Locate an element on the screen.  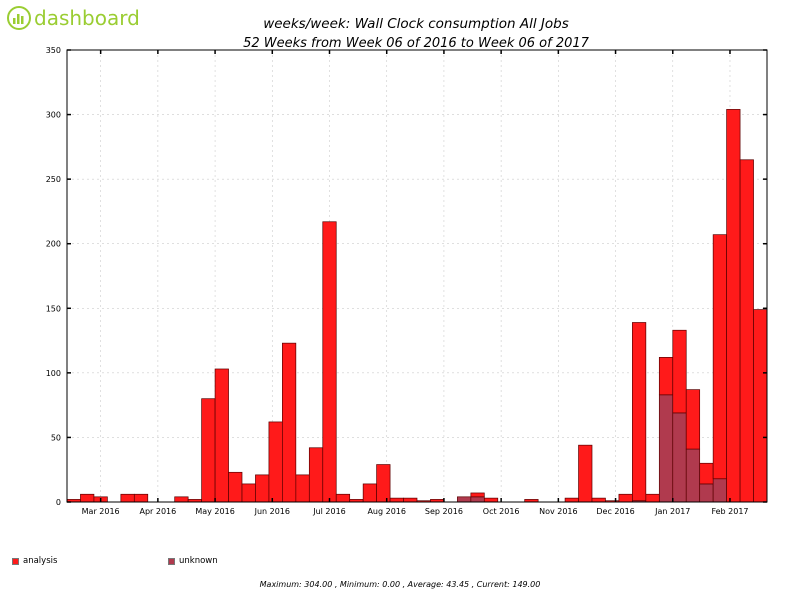
x-tick-label: Jul 2016 is located at coordinates (329, 511).